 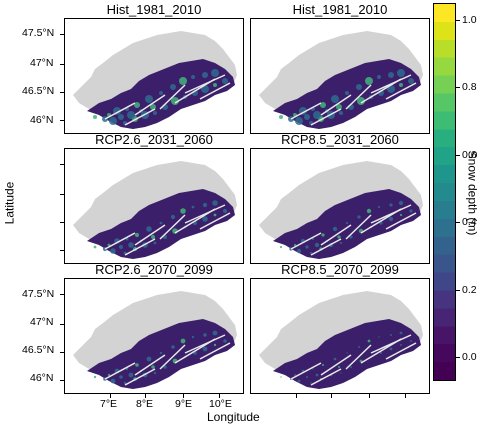 What do you see at coordinates (469, 87) in the screenshot?
I see `colorbar-tick-label: 0.8` at bounding box center [469, 87].